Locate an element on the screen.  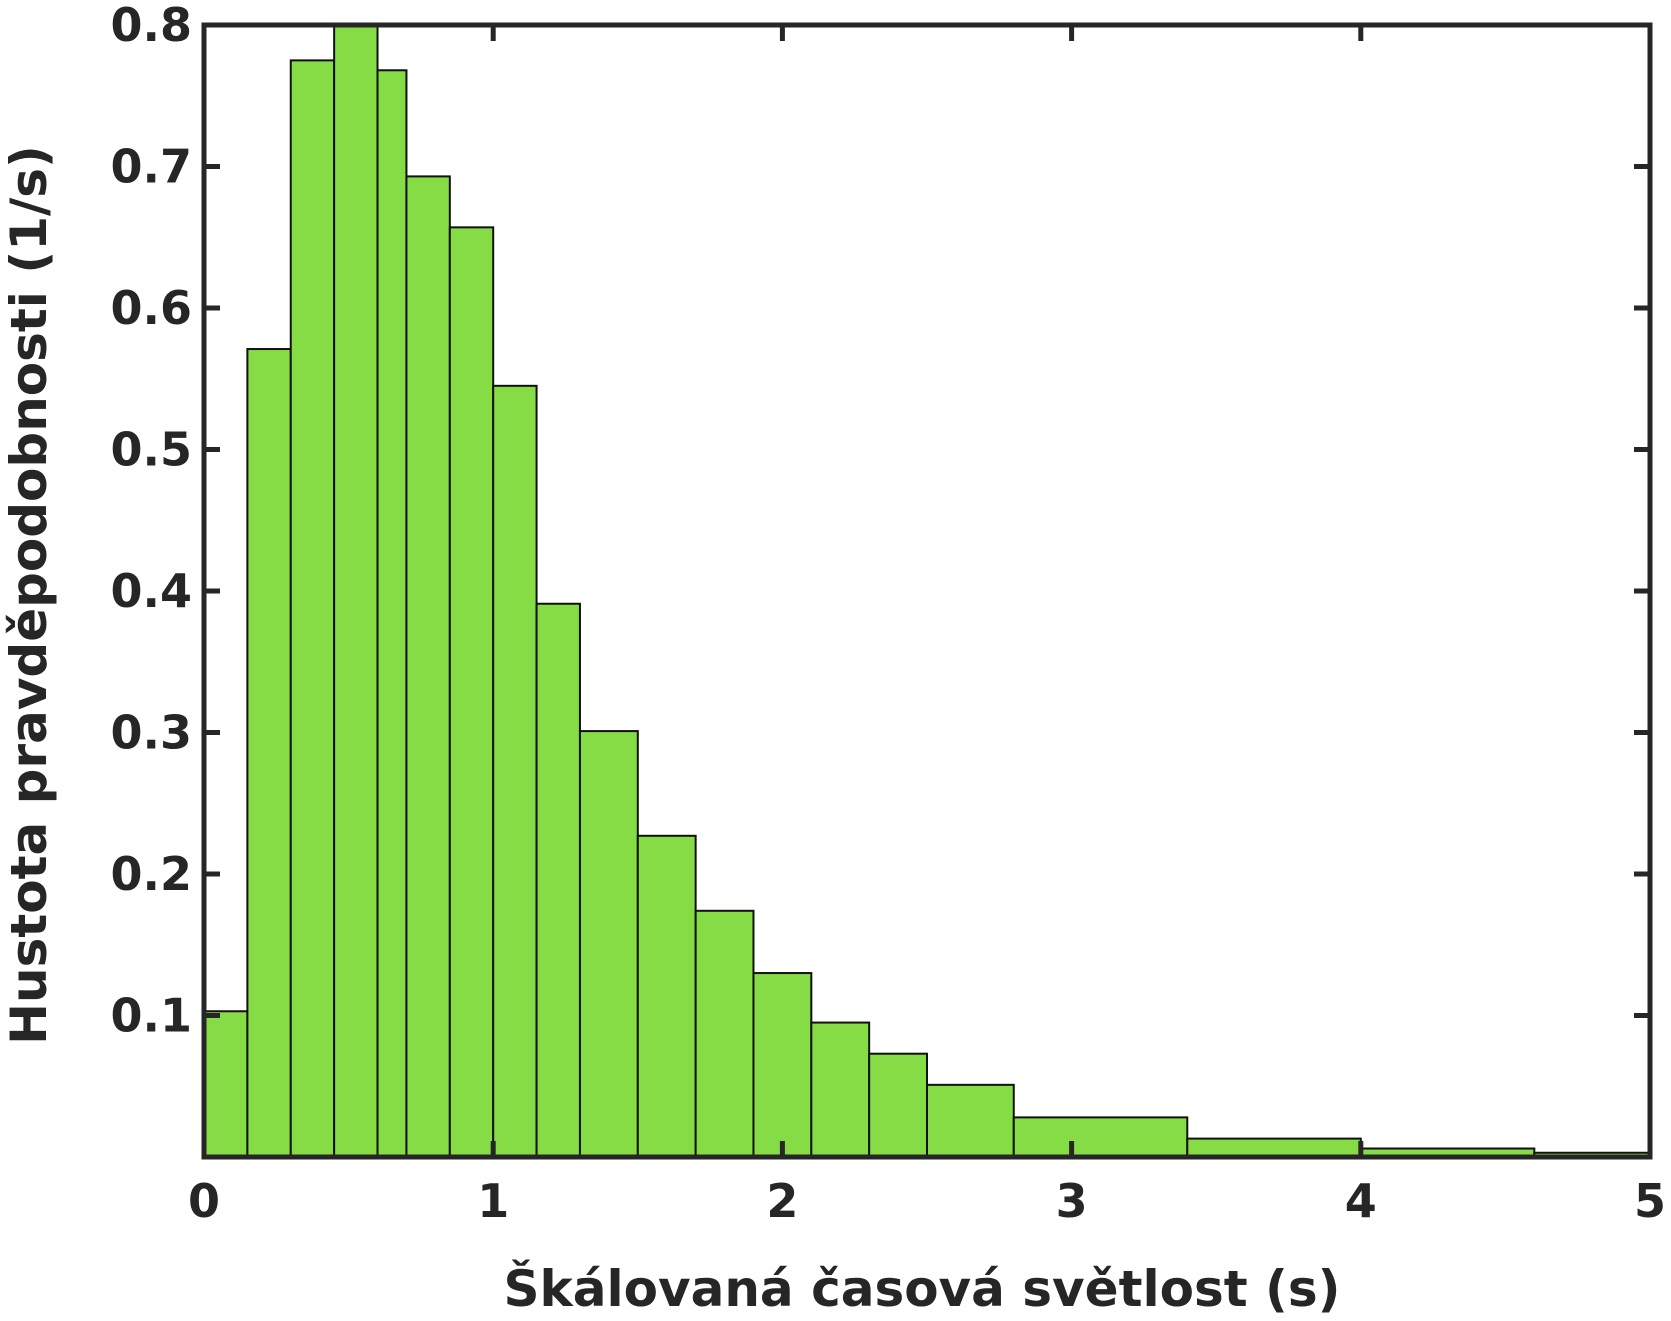
y-tick-label: 0.6 is located at coordinates (152, 308).